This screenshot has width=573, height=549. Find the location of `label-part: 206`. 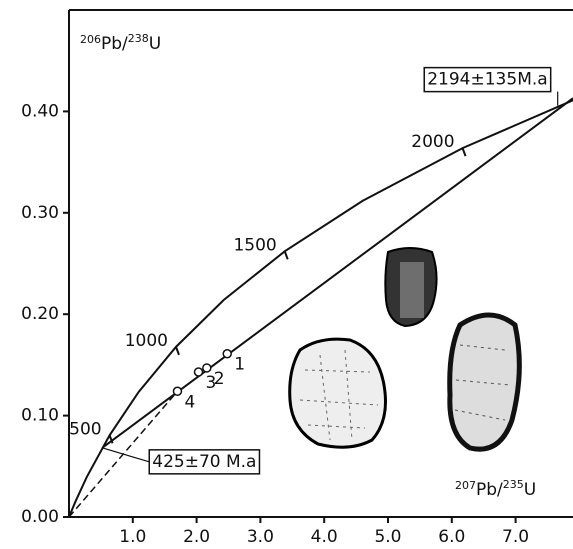

label-part: 206 is located at coordinates (90, 39).